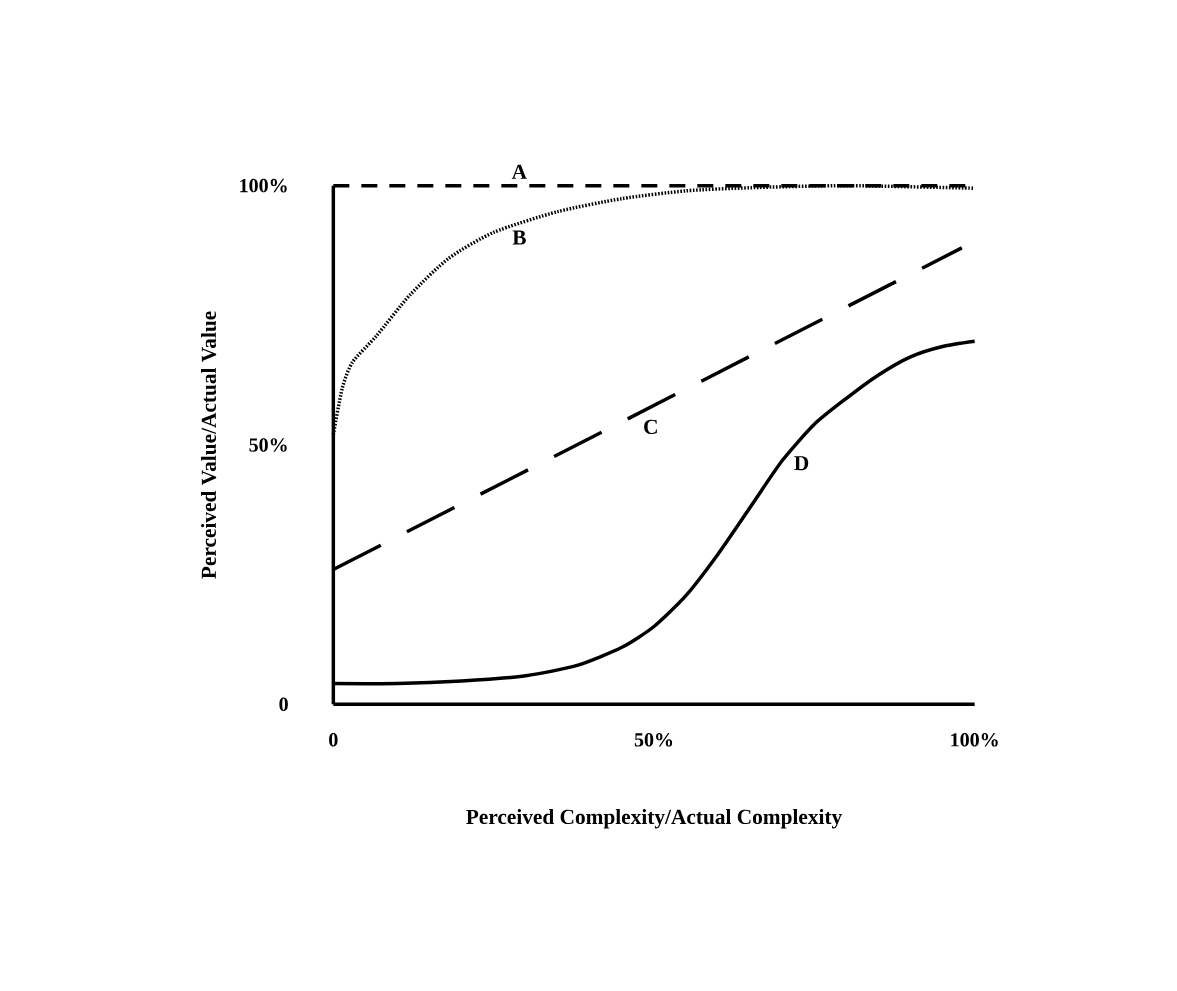 This screenshot has height=991, width=1177. What do you see at coordinates (654, 819) in the screenshot?
I see `x-axis-title: Perceived Complexity/Actual Complexity` at bounding box center [654, 819].